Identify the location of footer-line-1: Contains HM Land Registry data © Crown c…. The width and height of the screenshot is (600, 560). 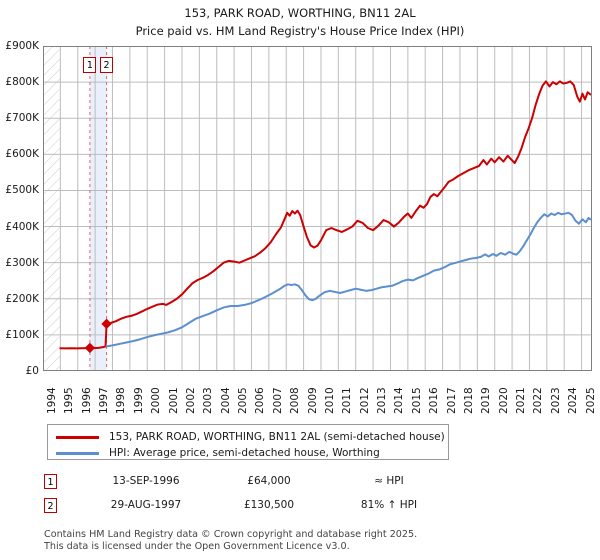
(231, 534).